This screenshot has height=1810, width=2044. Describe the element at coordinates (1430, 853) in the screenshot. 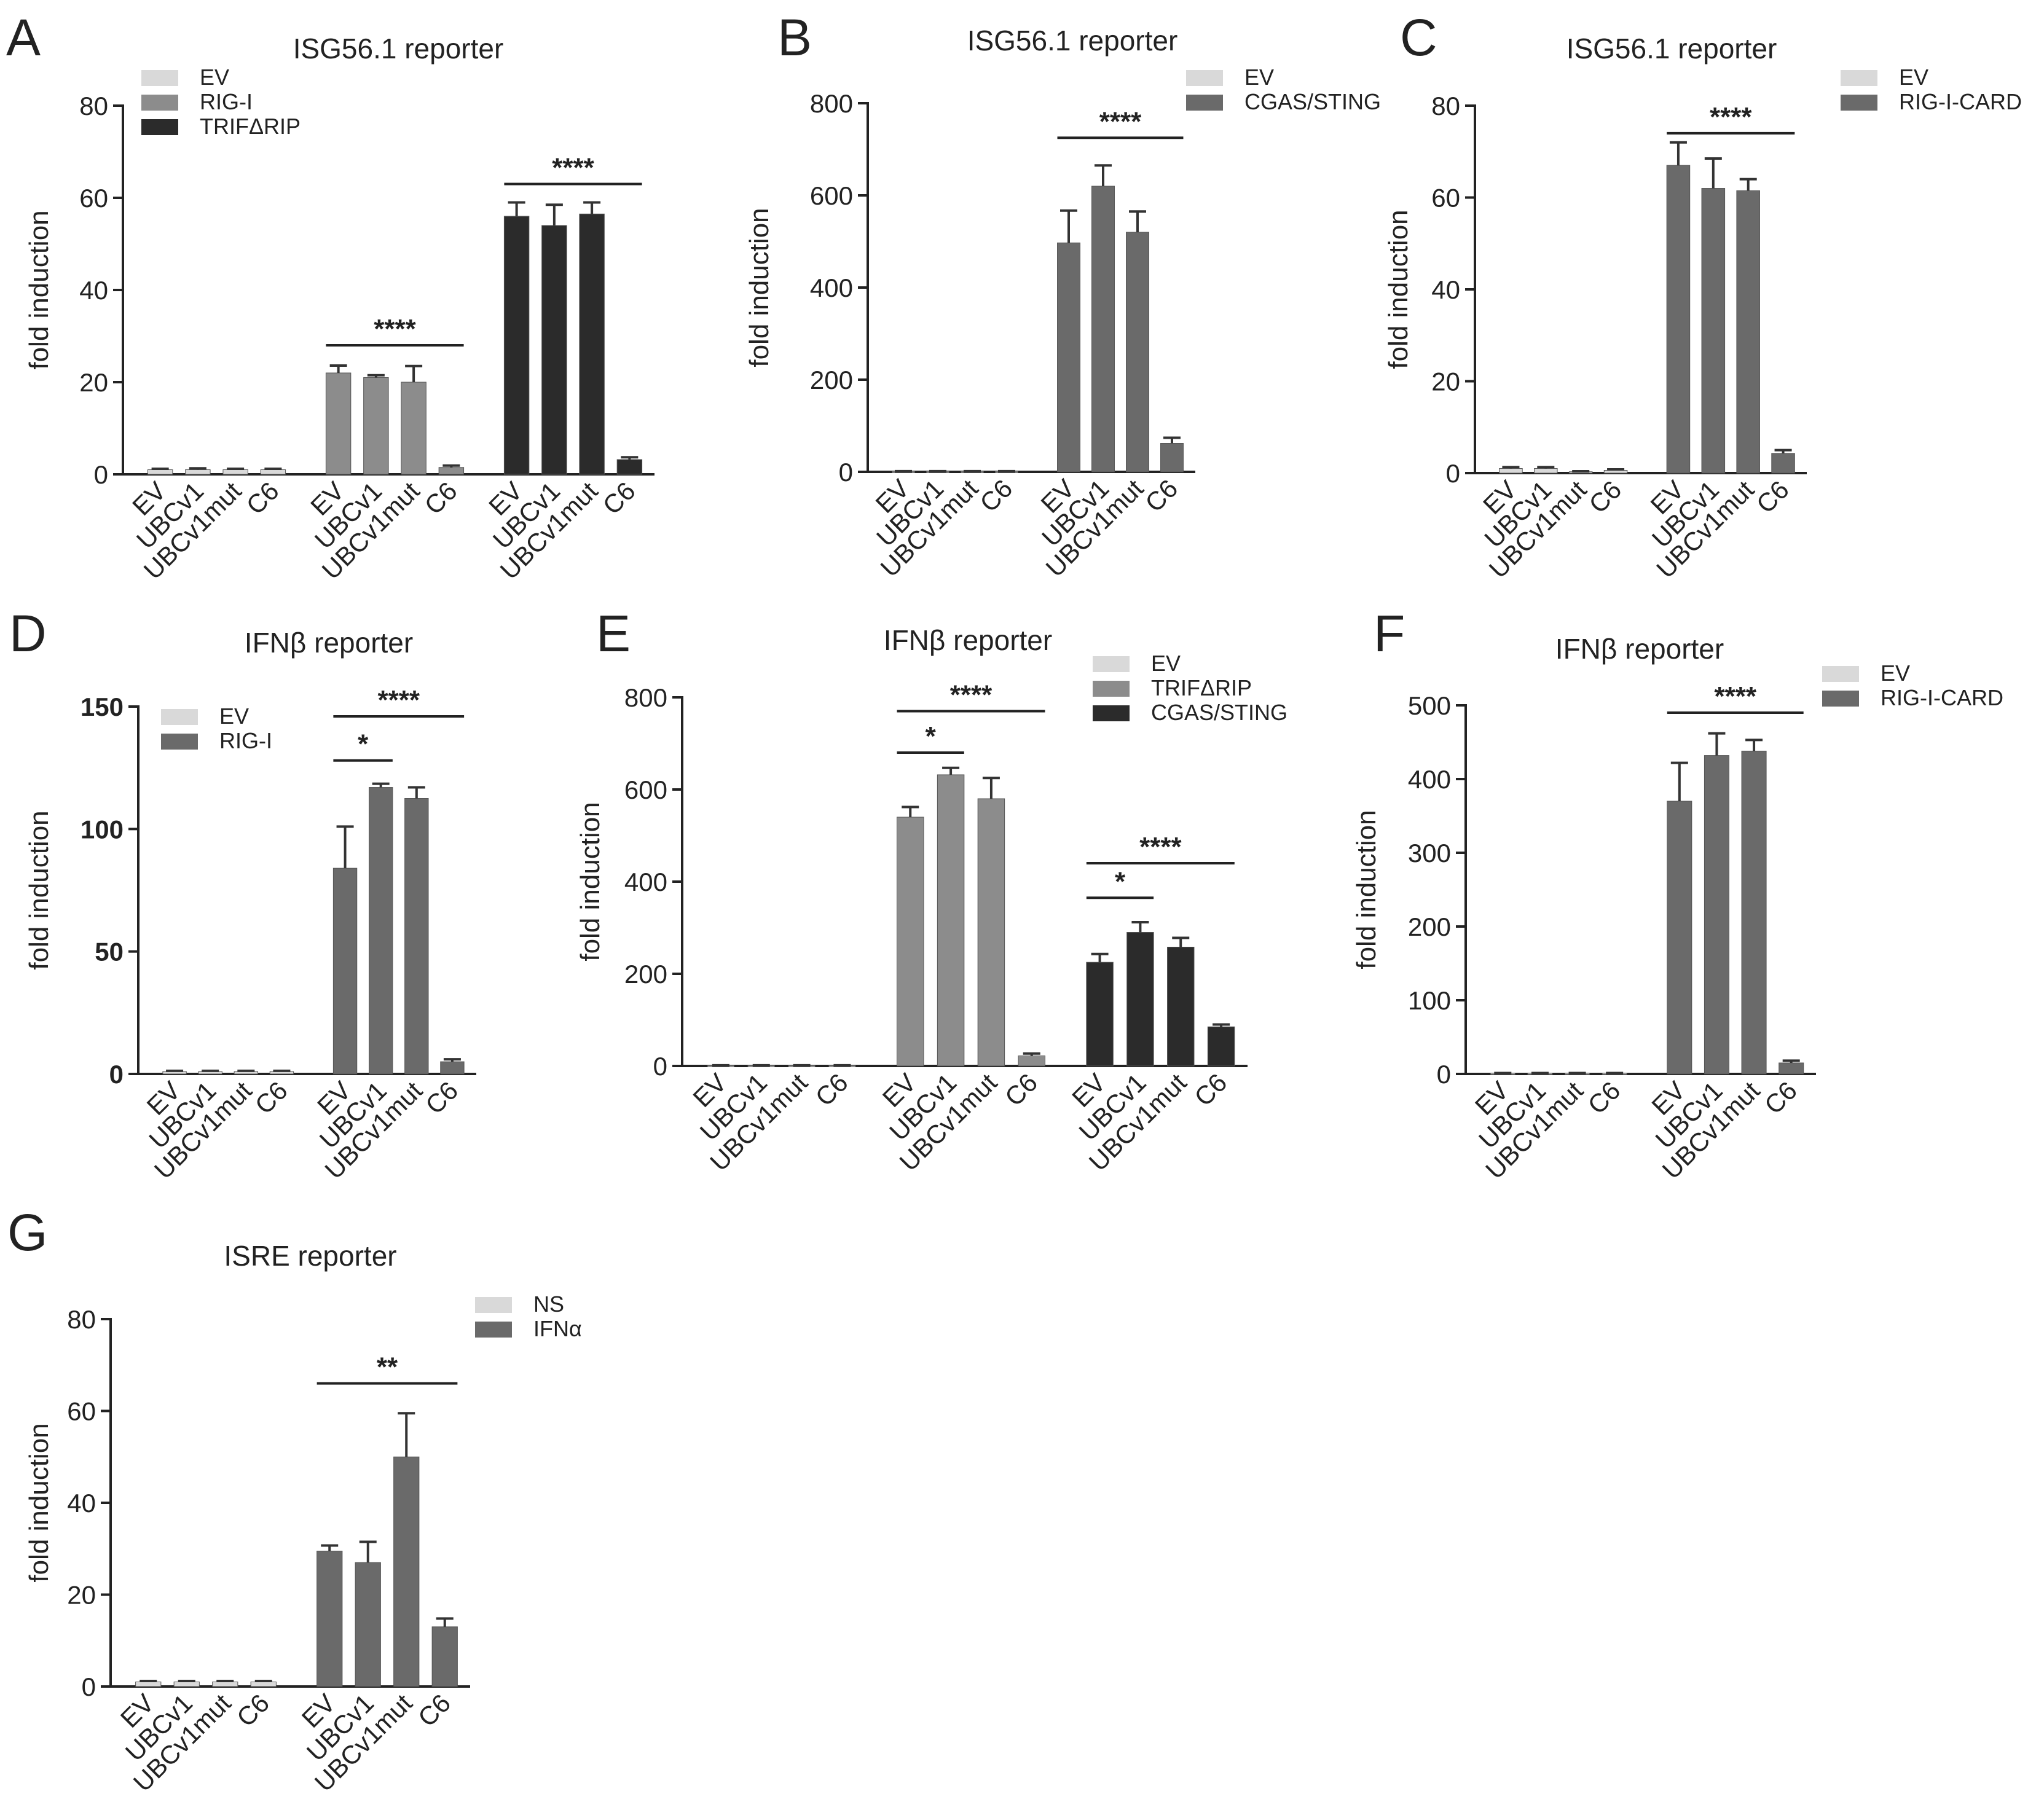

I see `y-tick-label: 300` at that location.